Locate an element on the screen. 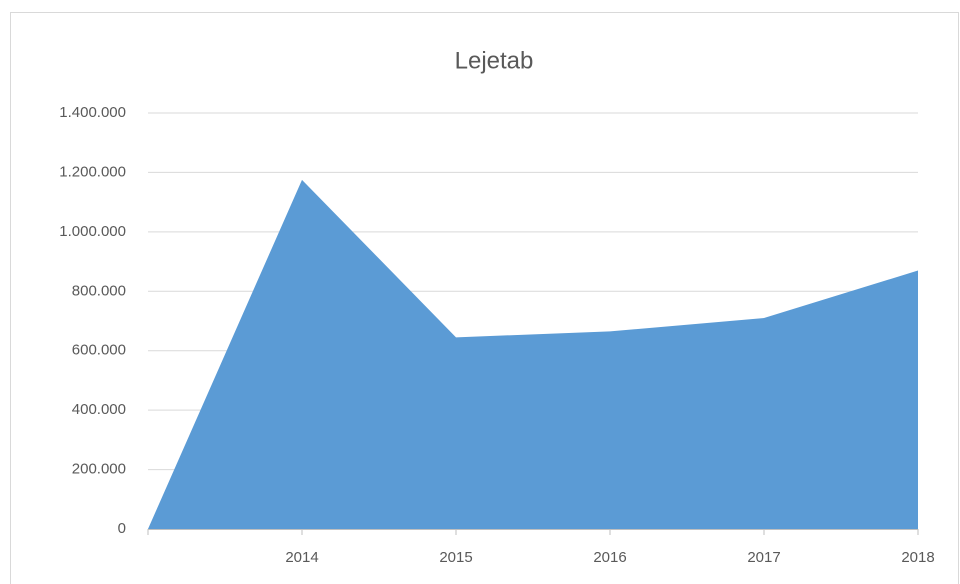  y-tick-label: 600.000 is located at coordinates (99, 350).